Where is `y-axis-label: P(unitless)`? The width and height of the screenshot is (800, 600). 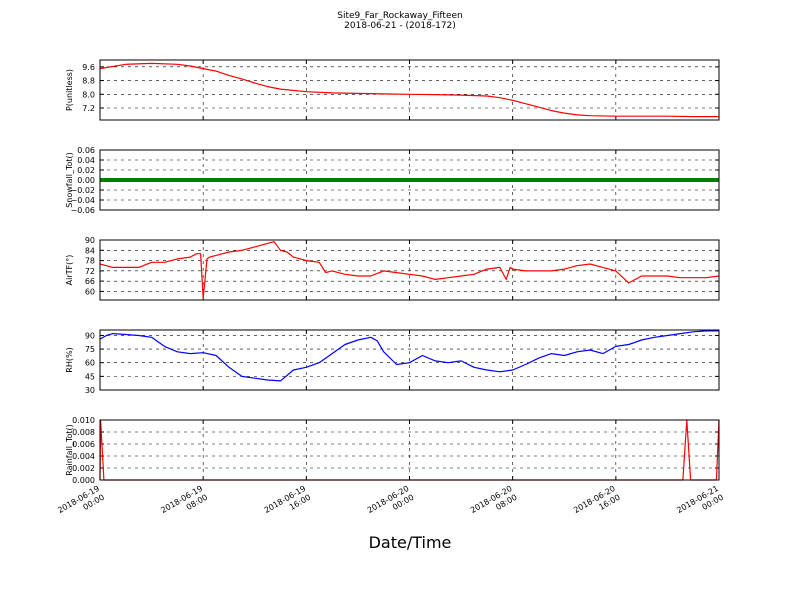
y-axis-label: P(unitless) is located at coordinates (69, 90).